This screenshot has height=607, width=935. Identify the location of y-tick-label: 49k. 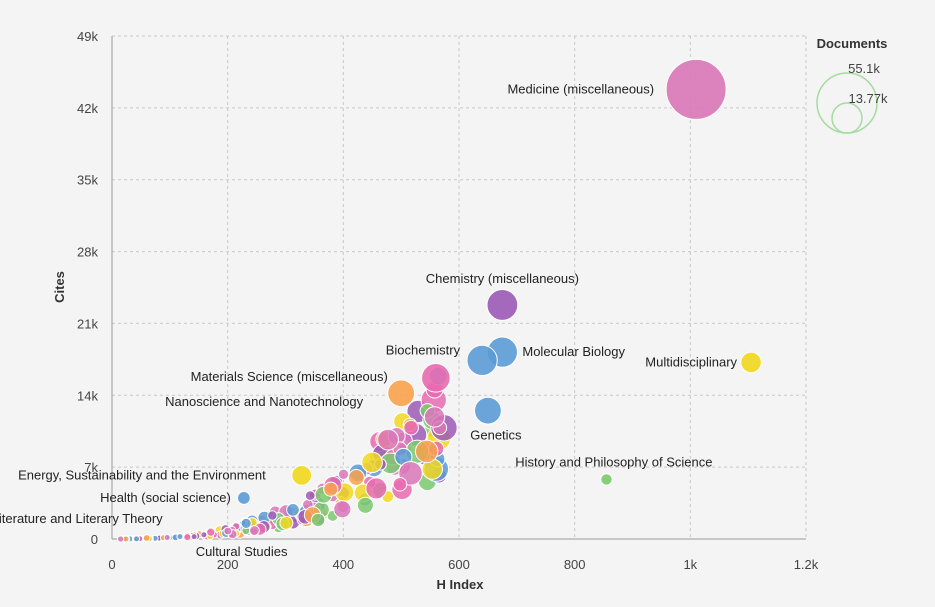
(87, 36).